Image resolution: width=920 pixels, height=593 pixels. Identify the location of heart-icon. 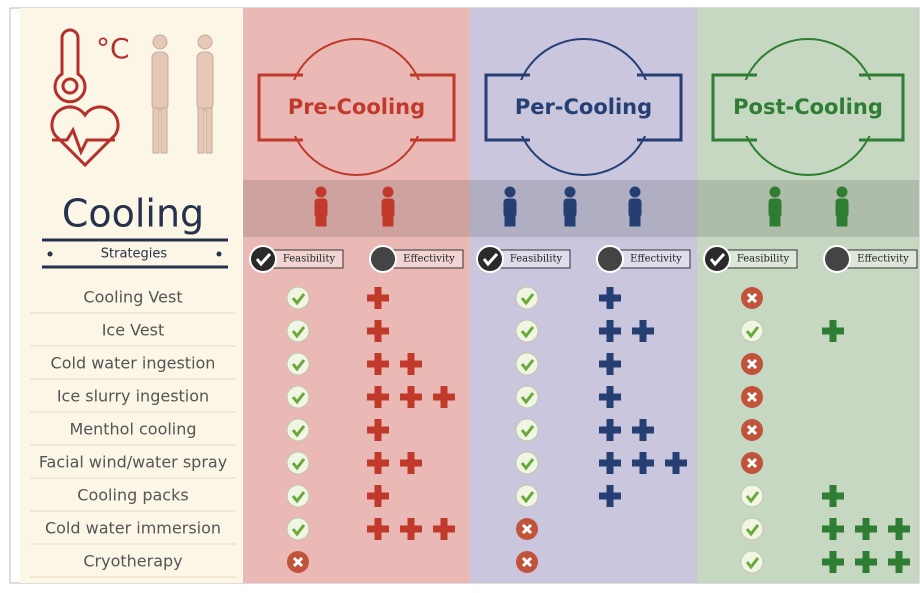
(85, 136).